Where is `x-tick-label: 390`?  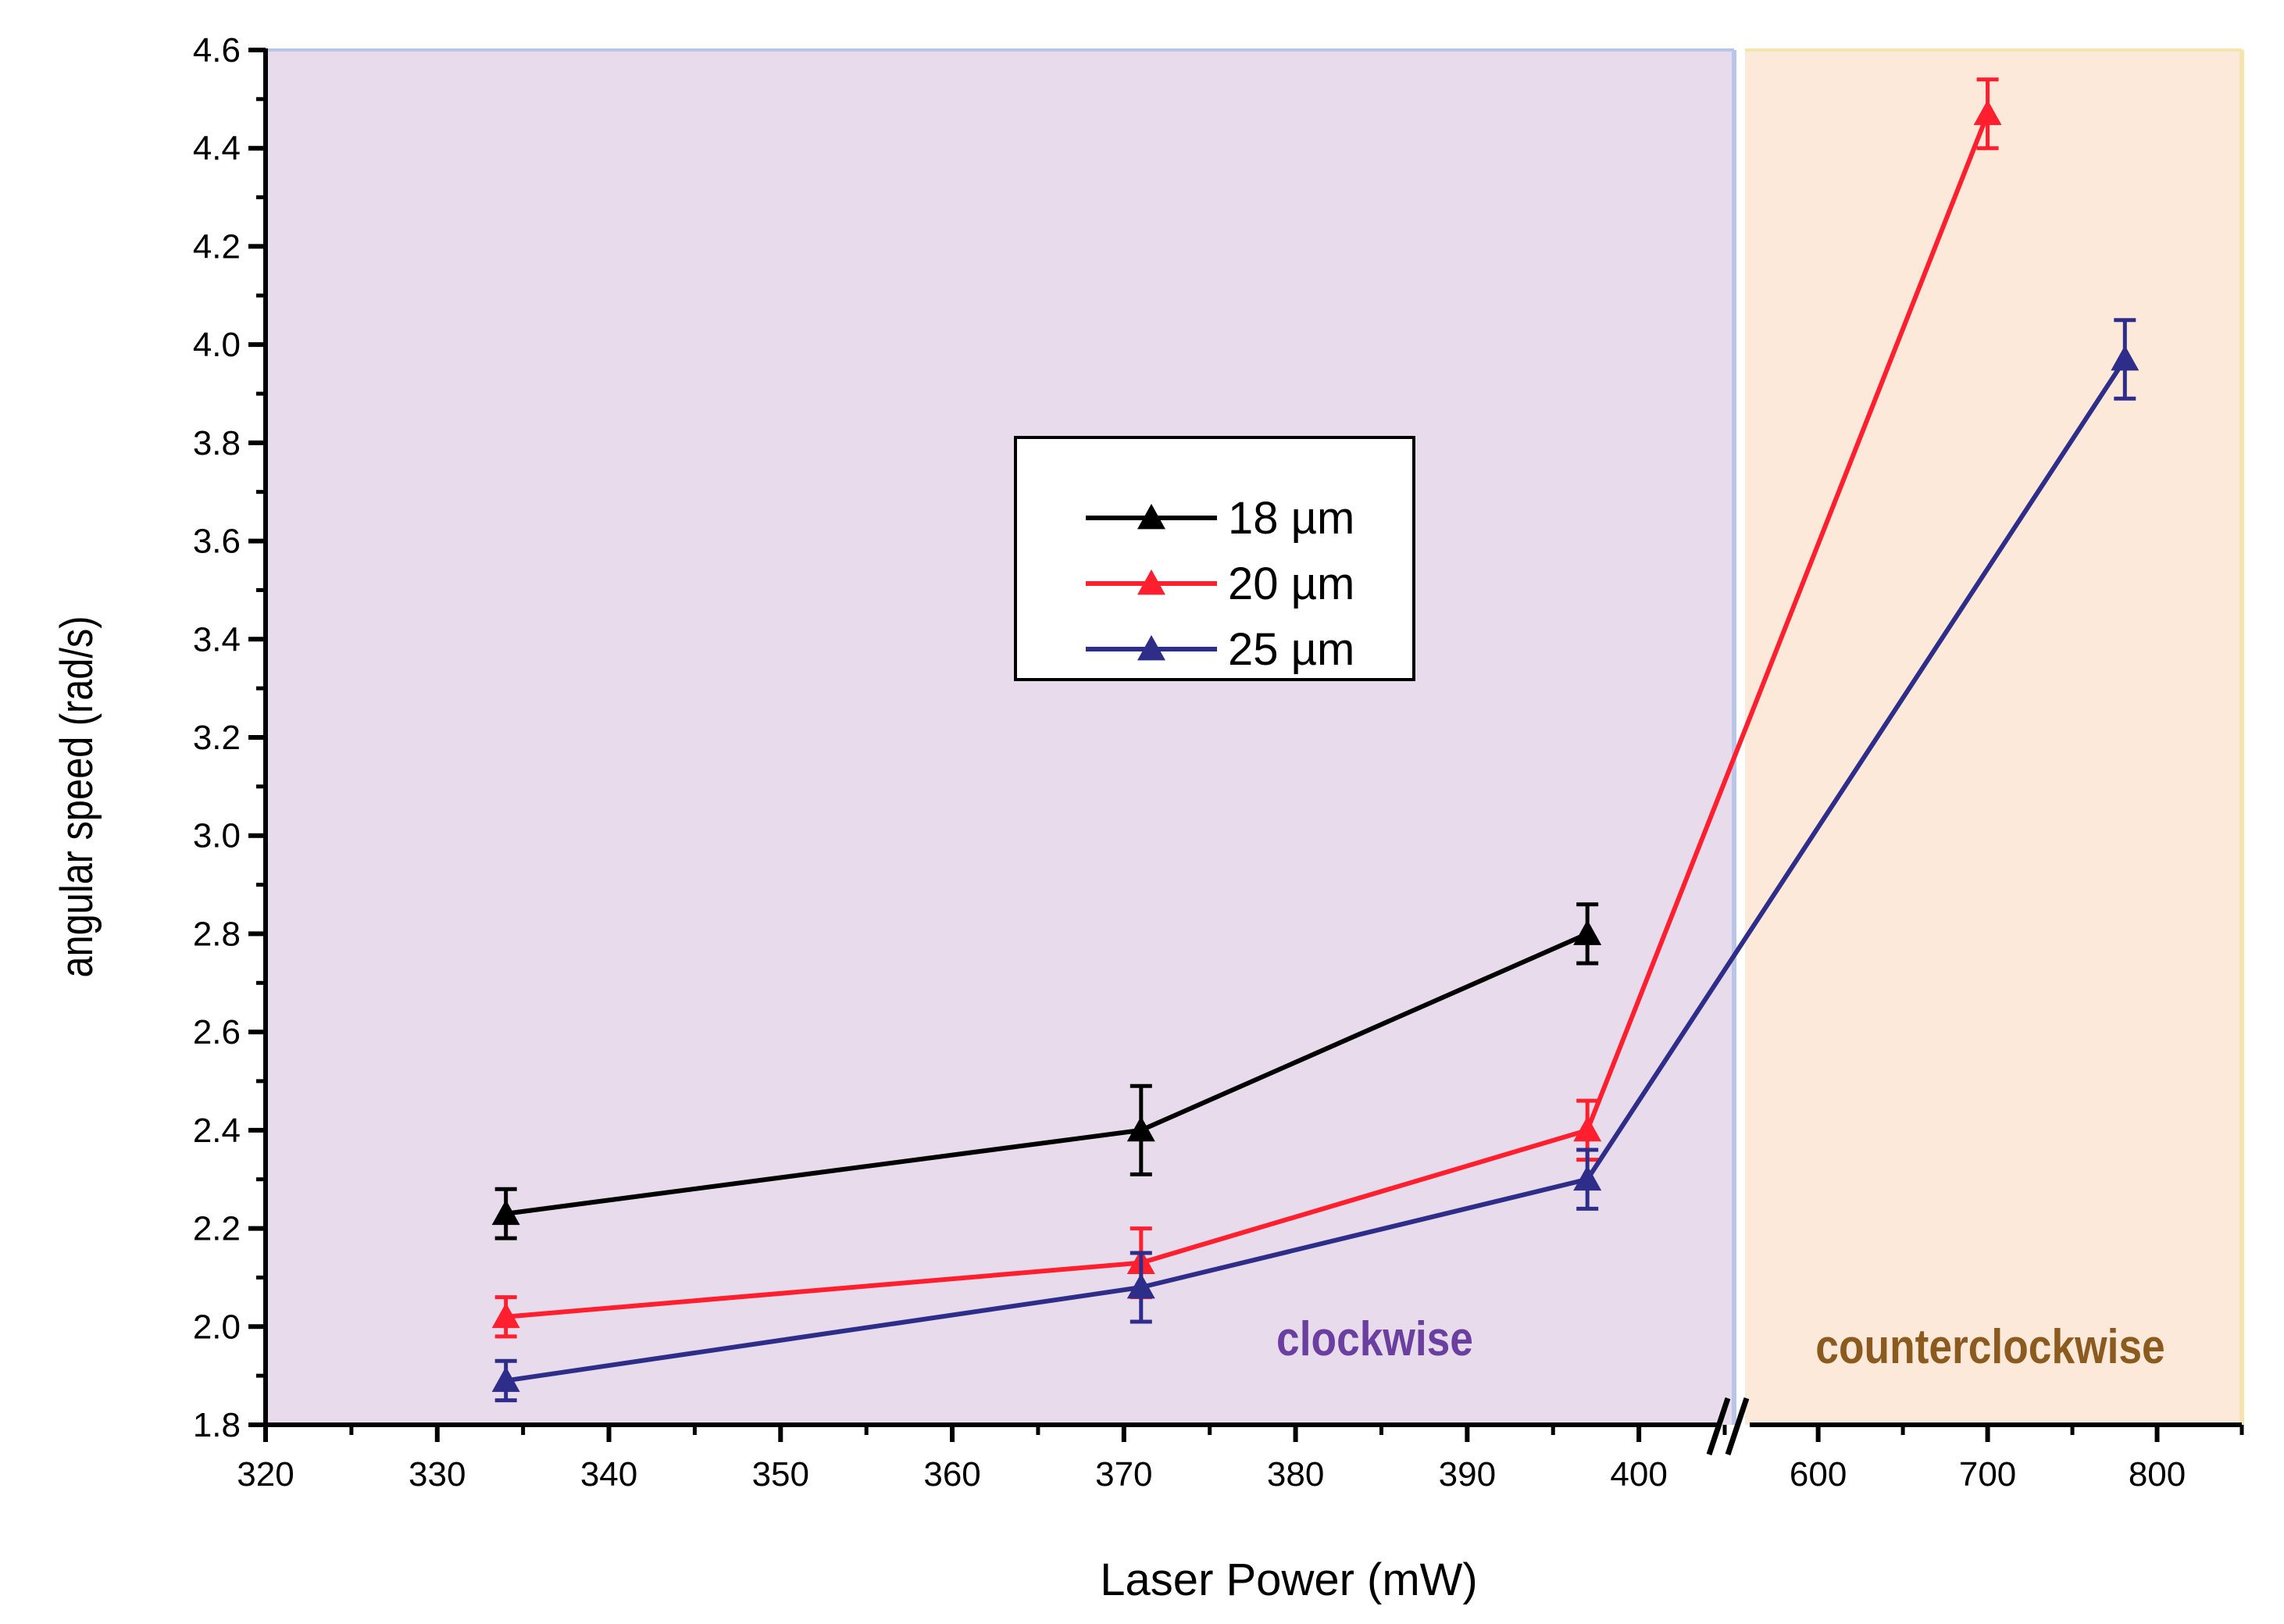 x-tick-label: 390 is located at coordinates (1467, 1474).